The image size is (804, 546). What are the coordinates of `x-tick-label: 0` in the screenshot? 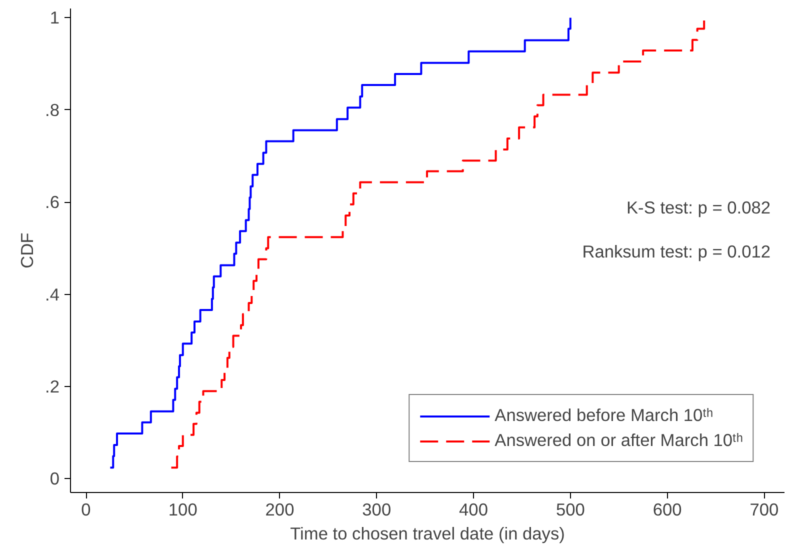 It's located at (86, 510).